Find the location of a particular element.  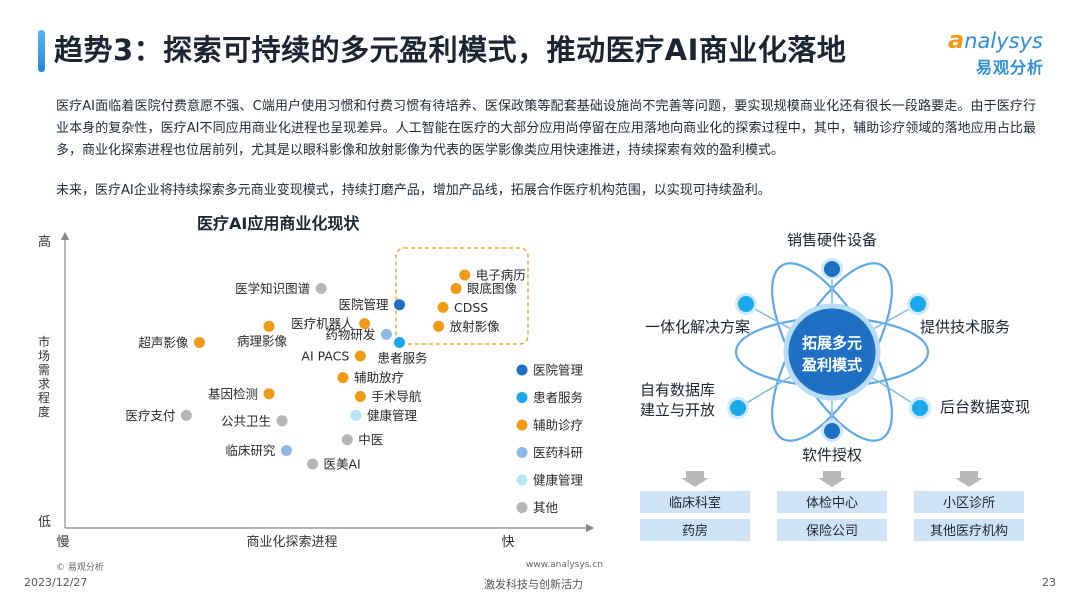

data-point-label: 患者服务 is located at coordinates (403, 358).